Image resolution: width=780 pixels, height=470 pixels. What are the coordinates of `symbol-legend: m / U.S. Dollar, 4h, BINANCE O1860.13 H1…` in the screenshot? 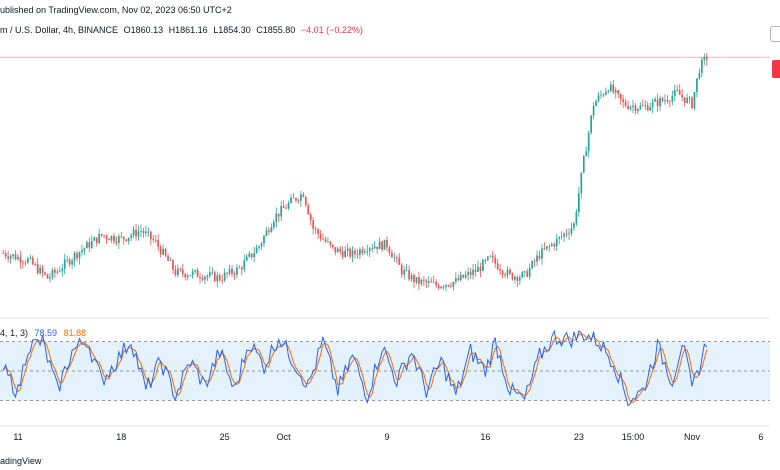 It's located at (183, 30).